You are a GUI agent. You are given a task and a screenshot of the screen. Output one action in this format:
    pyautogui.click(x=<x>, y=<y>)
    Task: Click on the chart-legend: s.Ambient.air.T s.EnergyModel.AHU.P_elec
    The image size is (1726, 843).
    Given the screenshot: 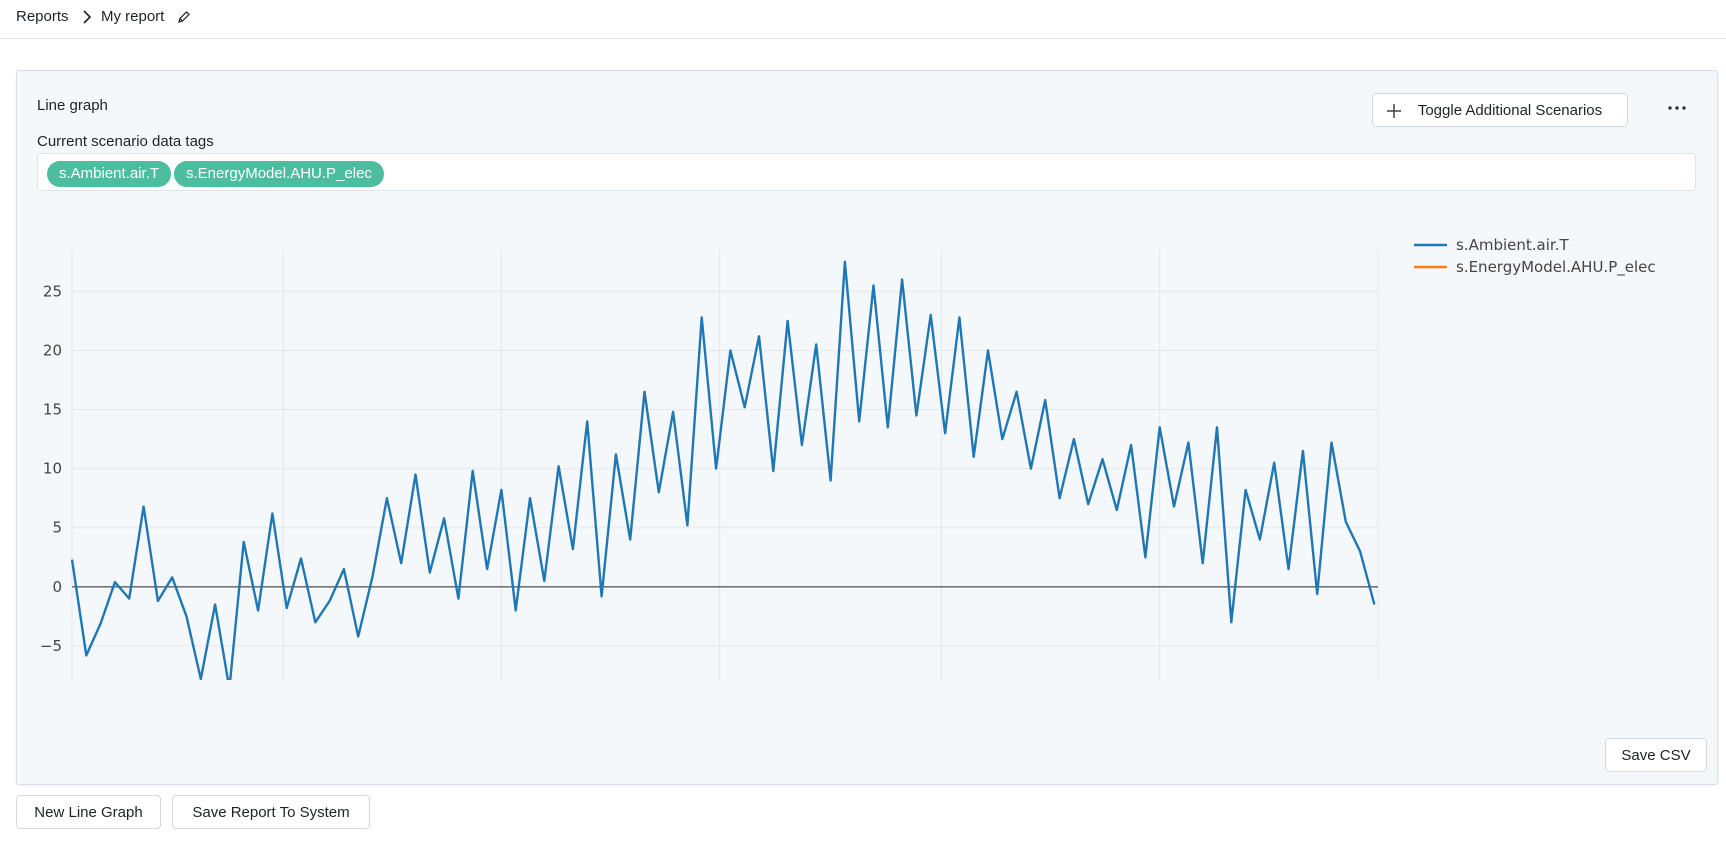 What is the action you would take?
    pyautogui.click(x=1535, y=256)
    